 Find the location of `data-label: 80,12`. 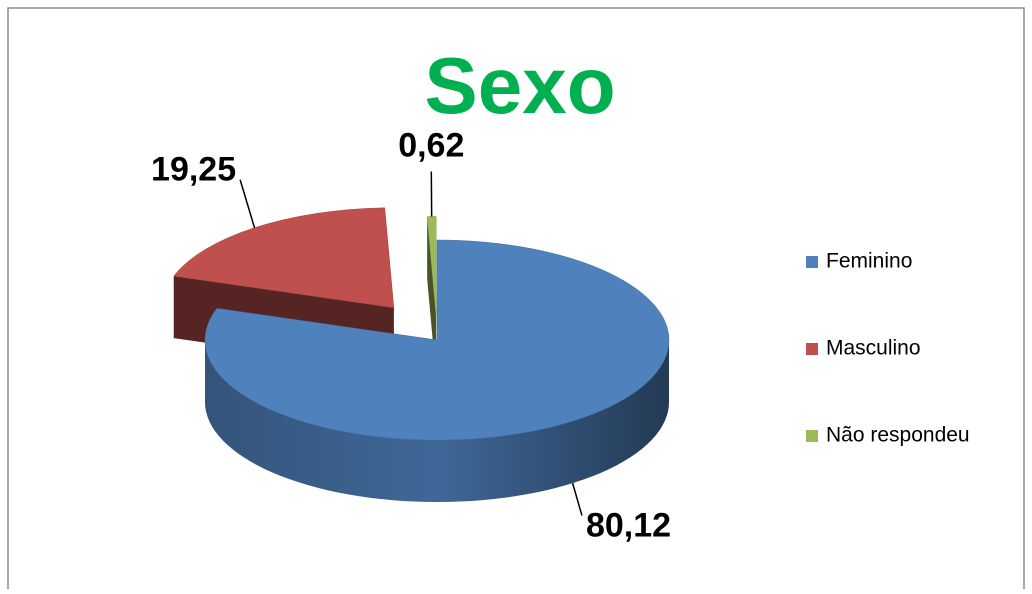

data-label: 80,12 is located at coordinates (628, 526).